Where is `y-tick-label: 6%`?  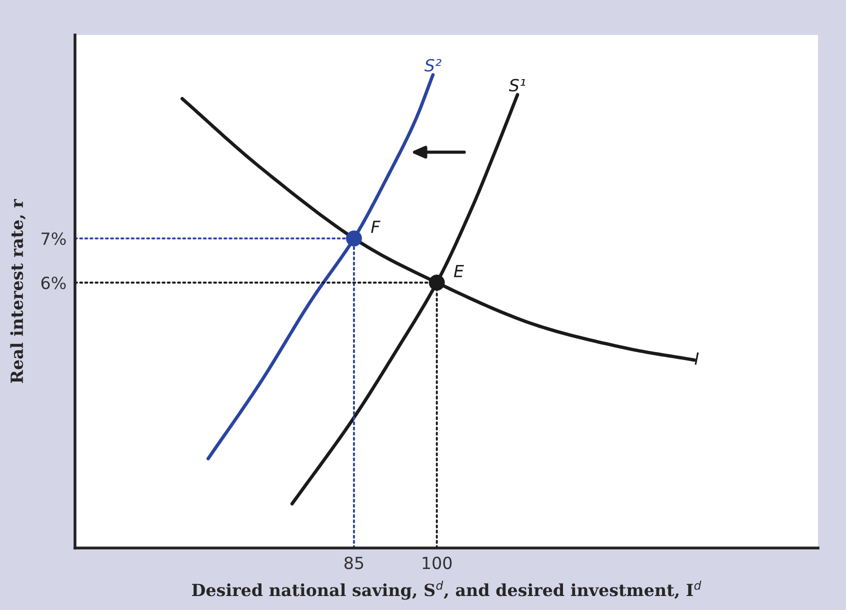 y-tick-label: 6% is located at coordinates (53, 283).